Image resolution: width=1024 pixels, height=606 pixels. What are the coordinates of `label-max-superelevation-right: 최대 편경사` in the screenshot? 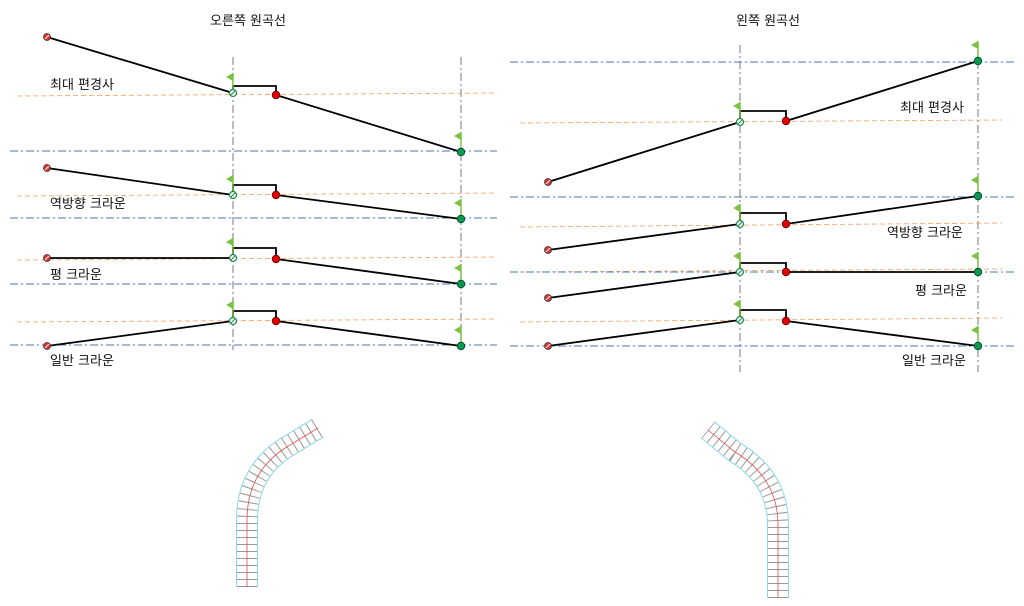 It's located at (82, 85).